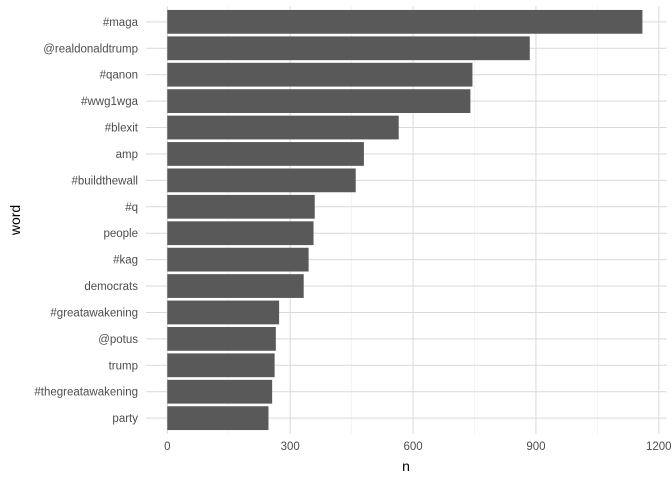  Describe the element at coordinates (109, 102) in the screenshot. I see `y-tick-label: #wwg1wga` at that location.